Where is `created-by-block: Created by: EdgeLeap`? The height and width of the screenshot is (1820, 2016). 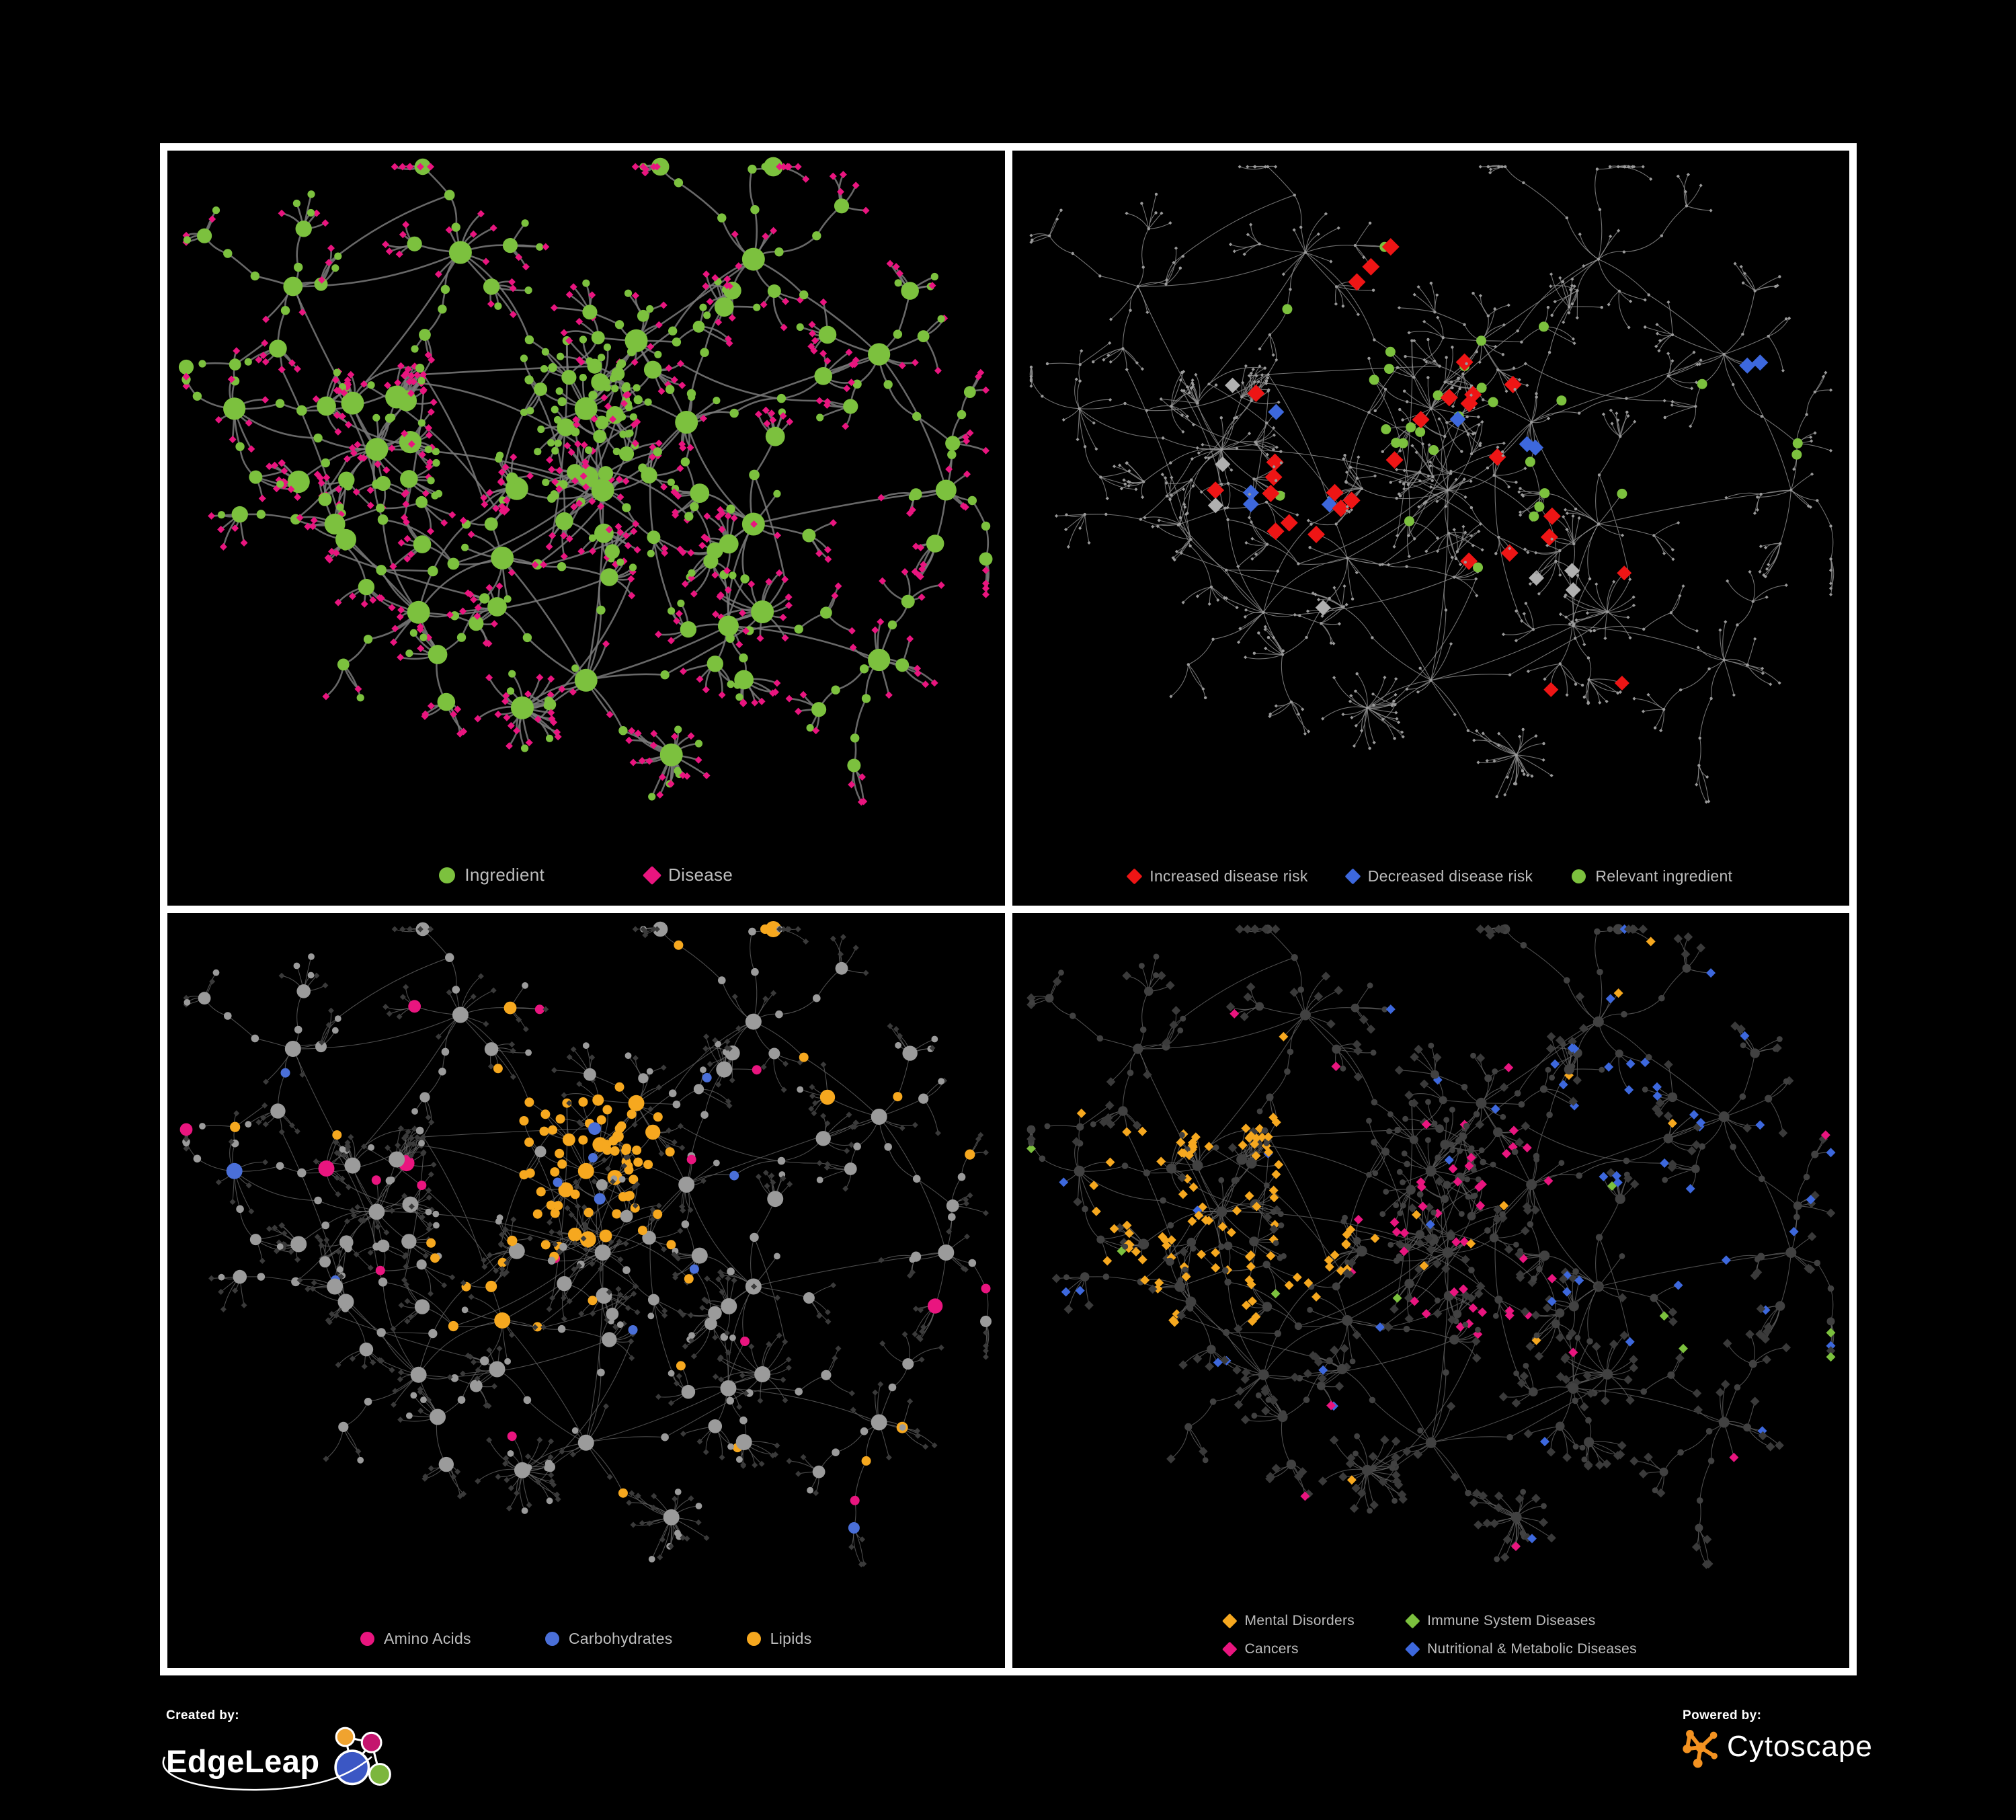 created-by-block: Created by: EdgeLeap is located at coordinates (279, 1752).